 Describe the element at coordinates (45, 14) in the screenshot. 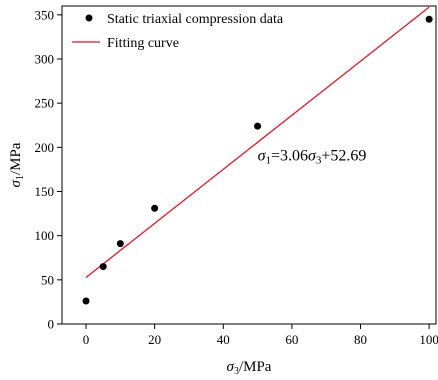

I see `y-tick-label: 350` at that location.